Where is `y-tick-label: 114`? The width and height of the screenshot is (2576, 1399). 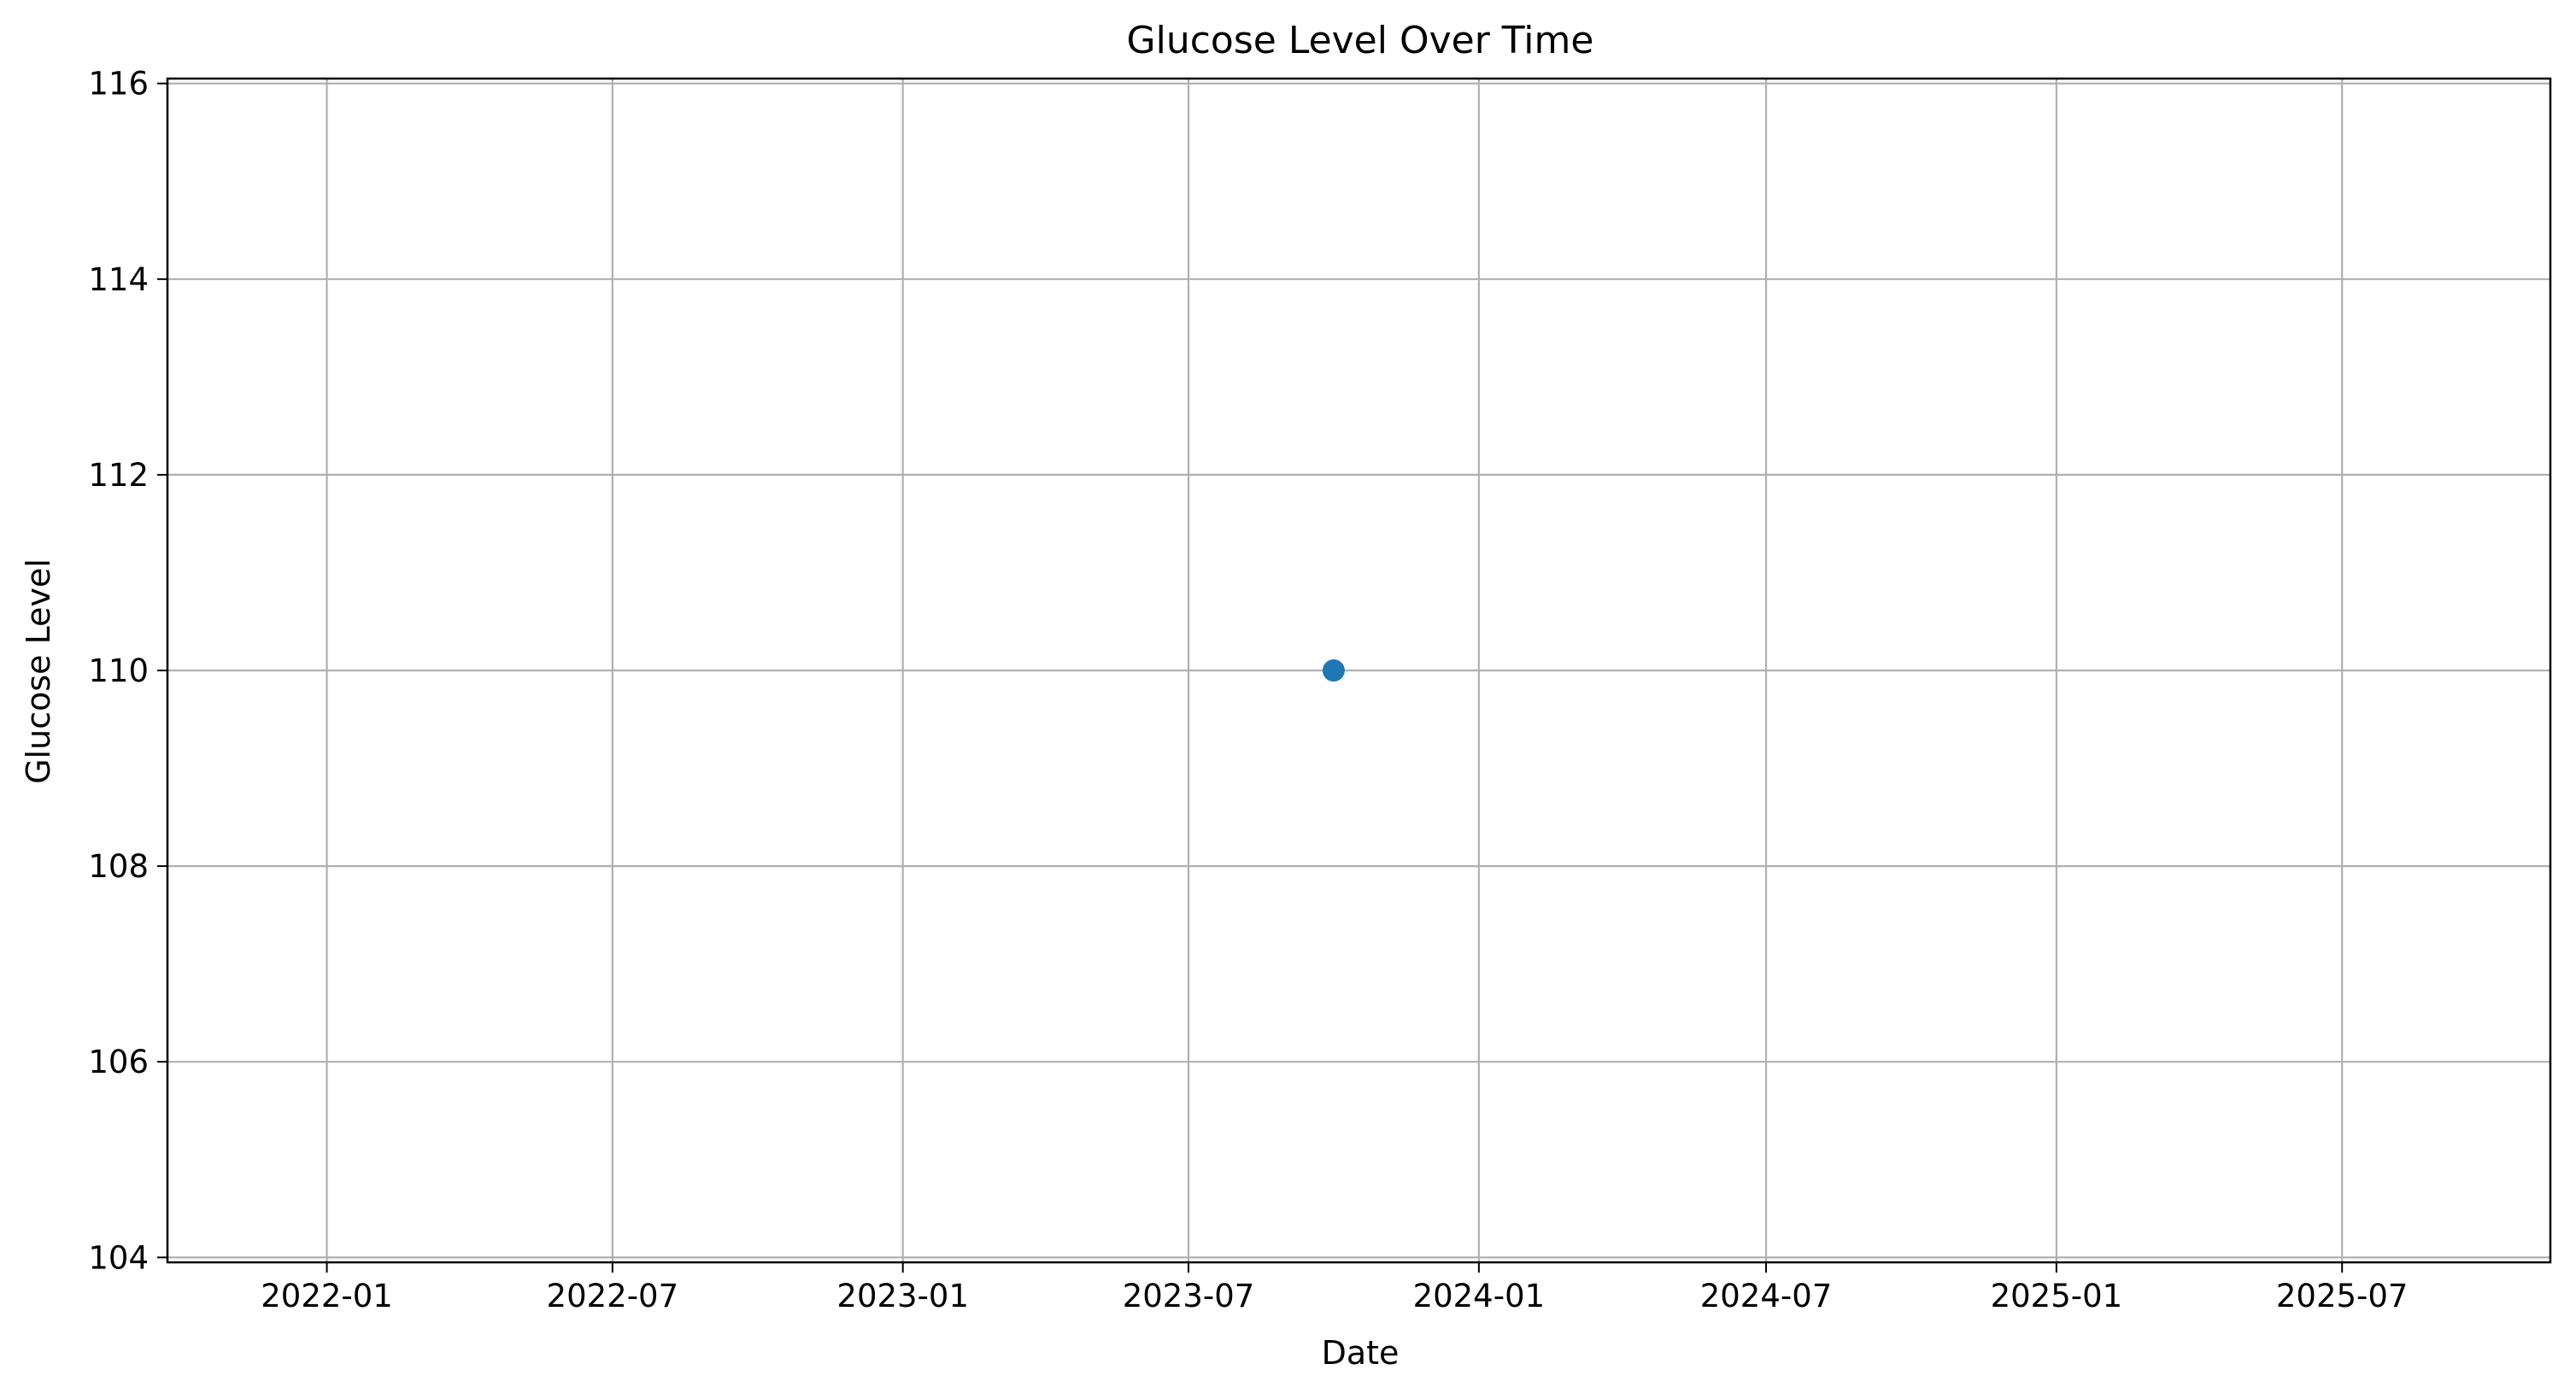
y-tick-label: 114 is located at coordinates (119, 279).